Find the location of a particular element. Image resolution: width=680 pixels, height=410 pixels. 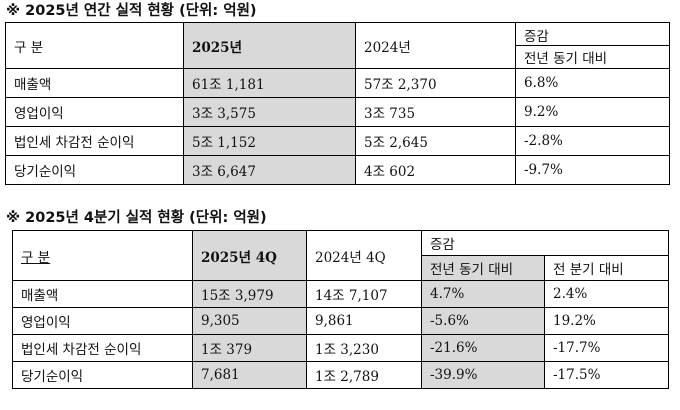

cell-2025: 3조 3,575 is located at coordinates (269, 112).